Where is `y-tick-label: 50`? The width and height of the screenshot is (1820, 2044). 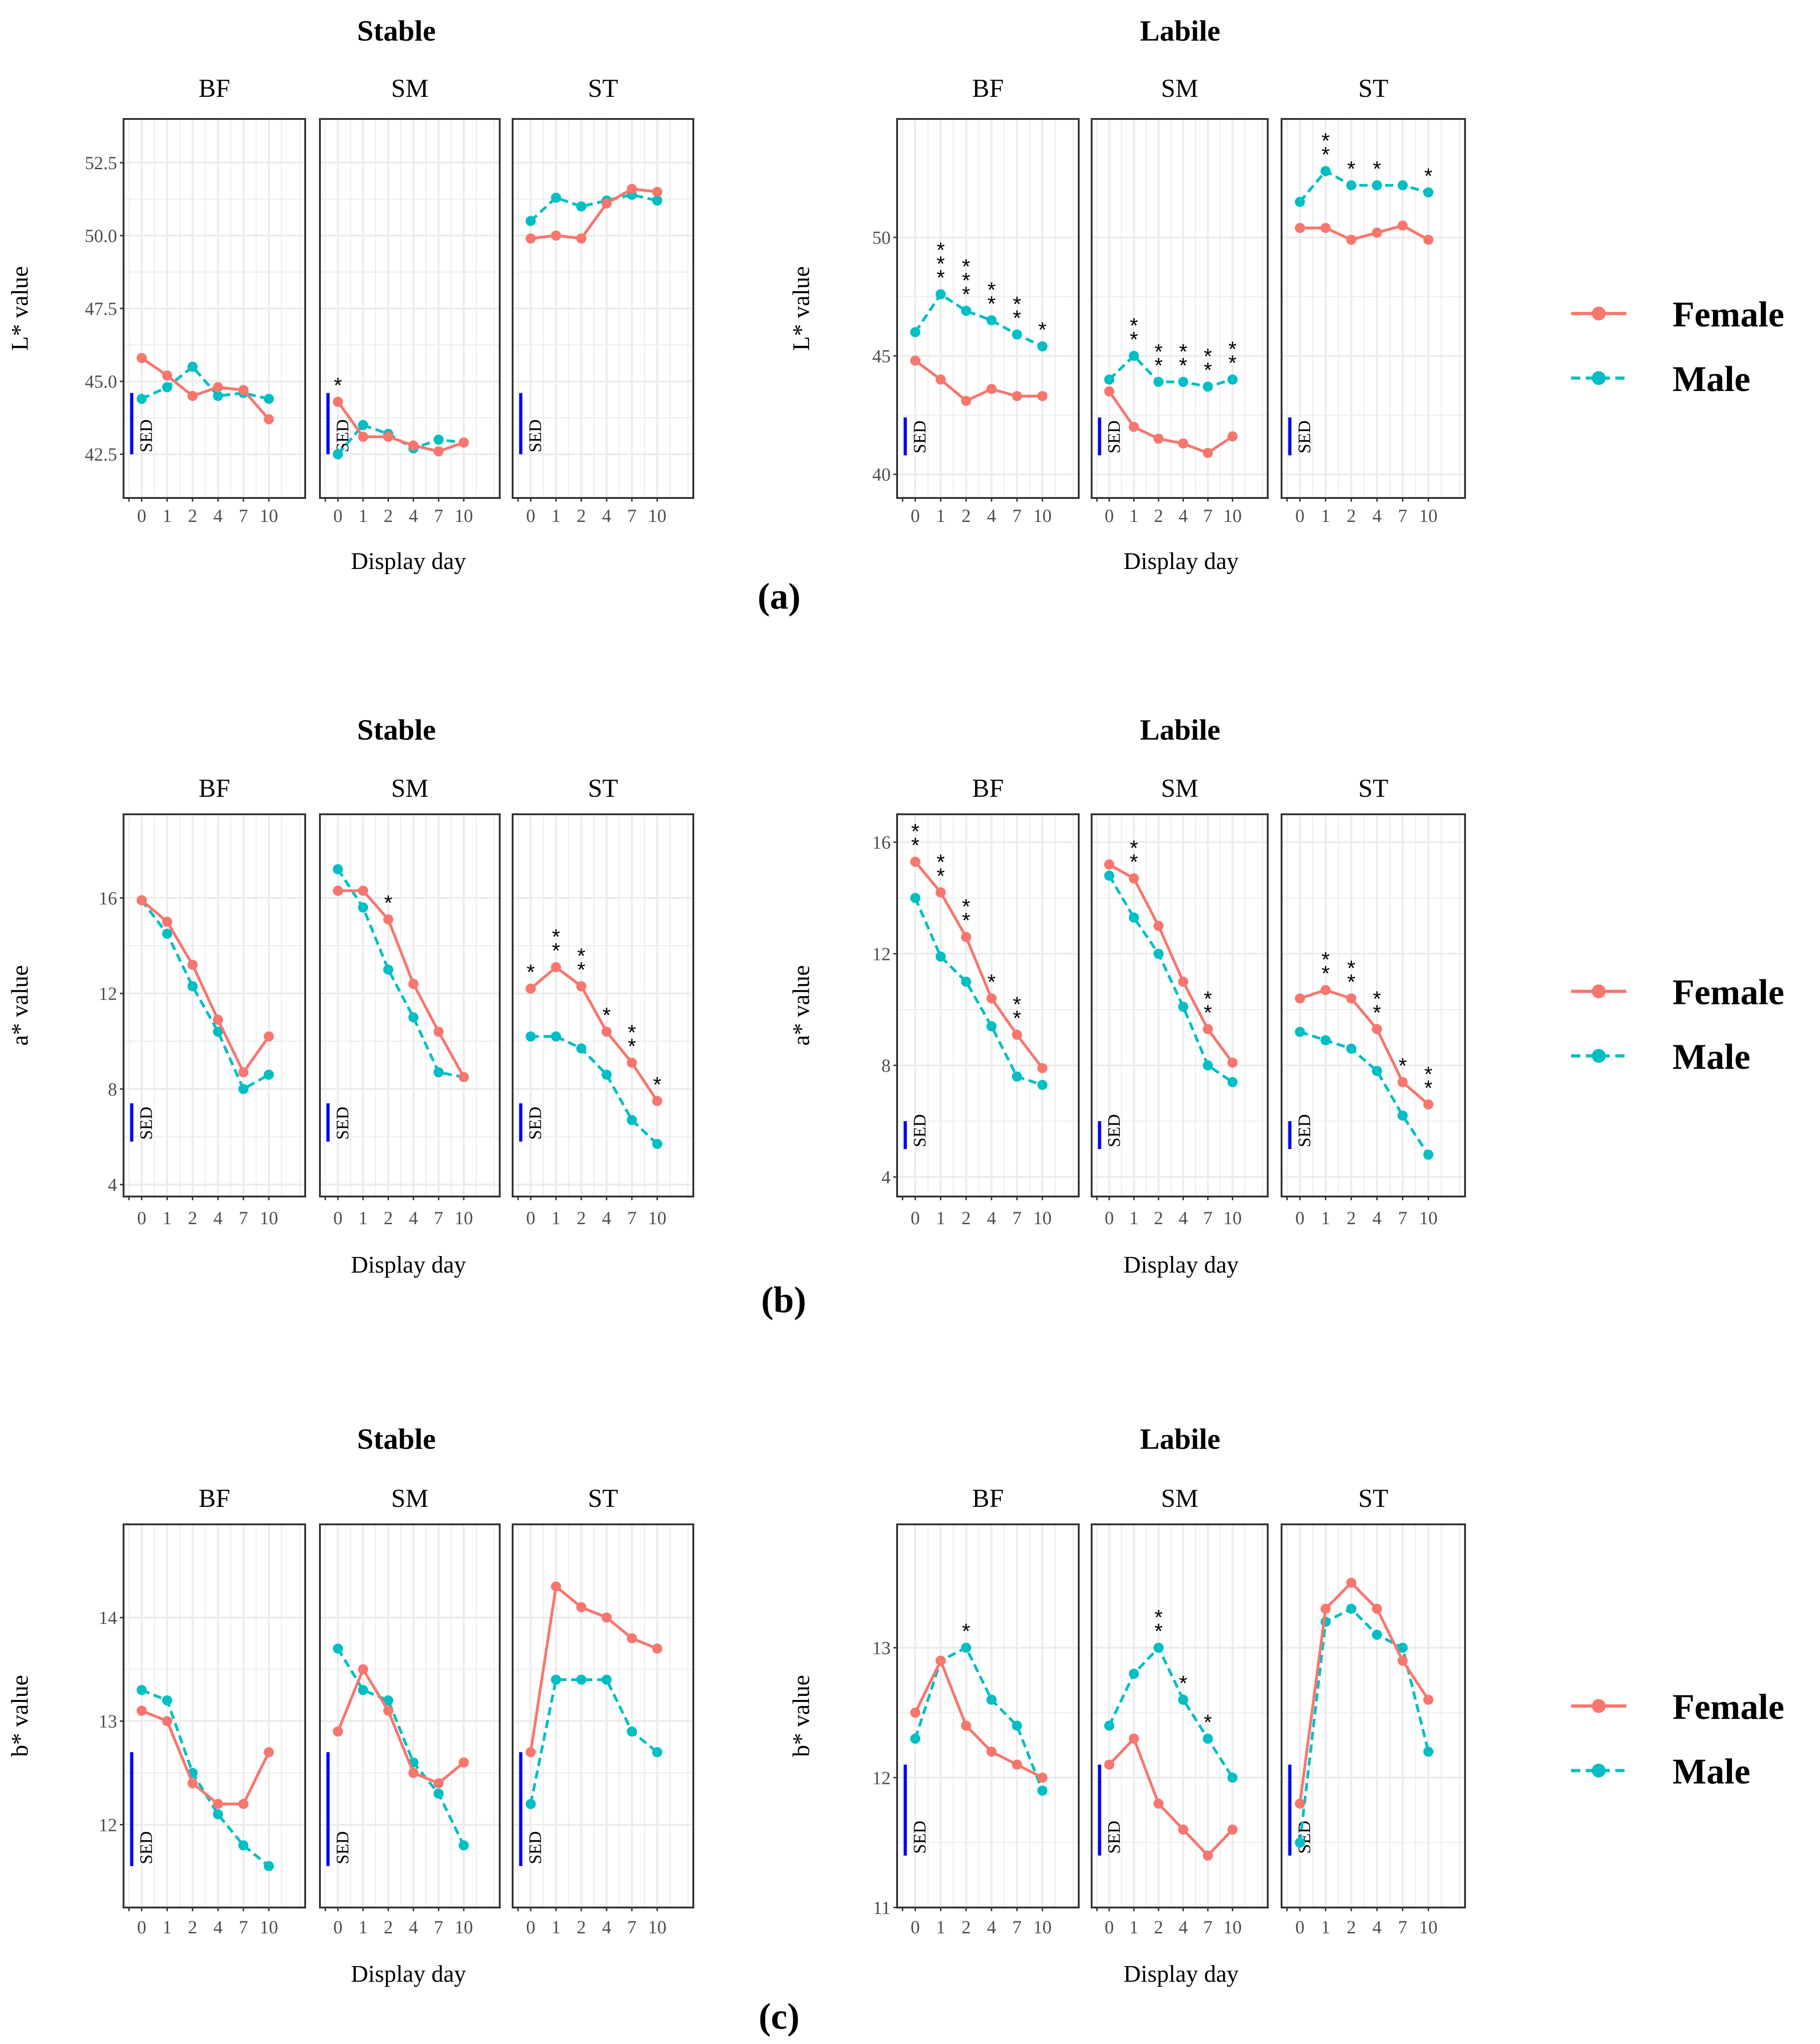
y-tick-label: 50 is located at coordinates (881, 237).